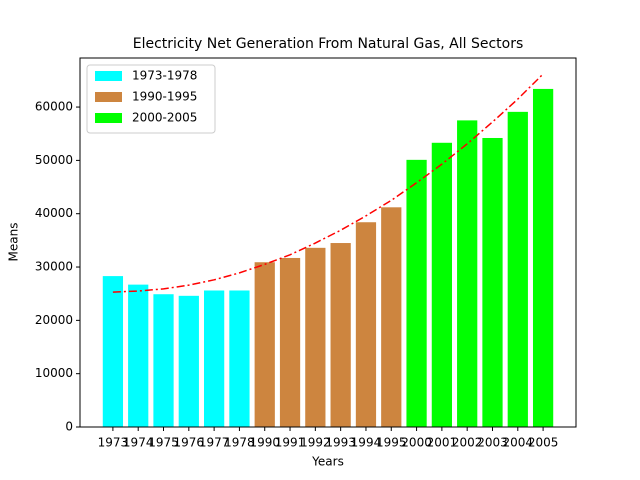 The width and height of the screenshot is (640, 480). I want to click on x-axis-label: Years, so click(327, 462).